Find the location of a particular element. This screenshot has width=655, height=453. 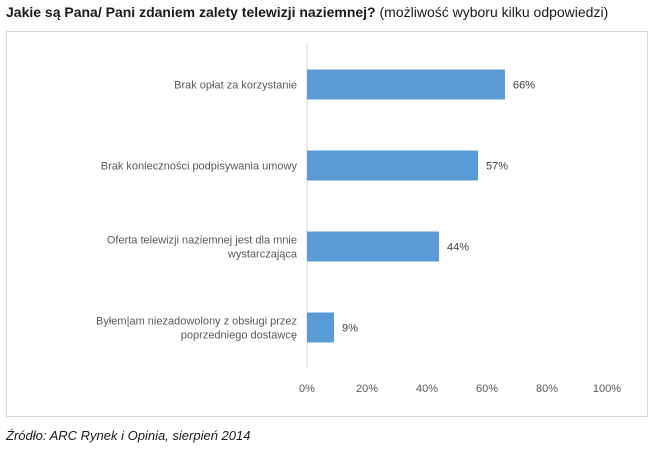

data-label-0: 66% is located at coordinates (524, 86).